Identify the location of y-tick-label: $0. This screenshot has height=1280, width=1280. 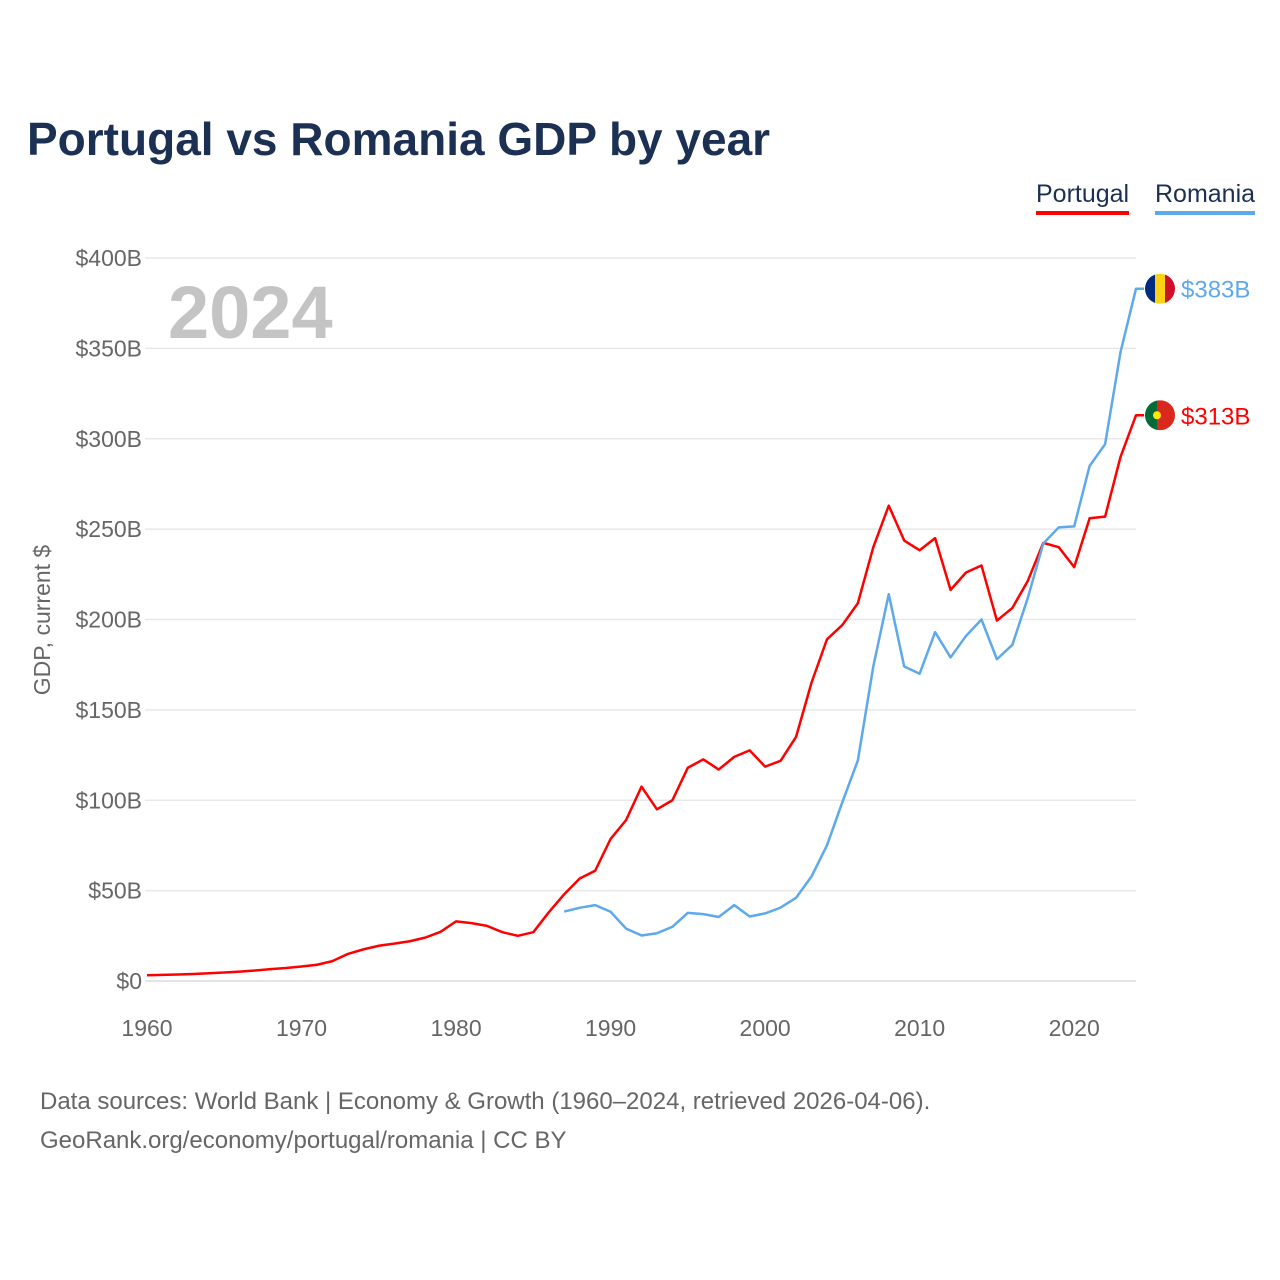
(129, 981).